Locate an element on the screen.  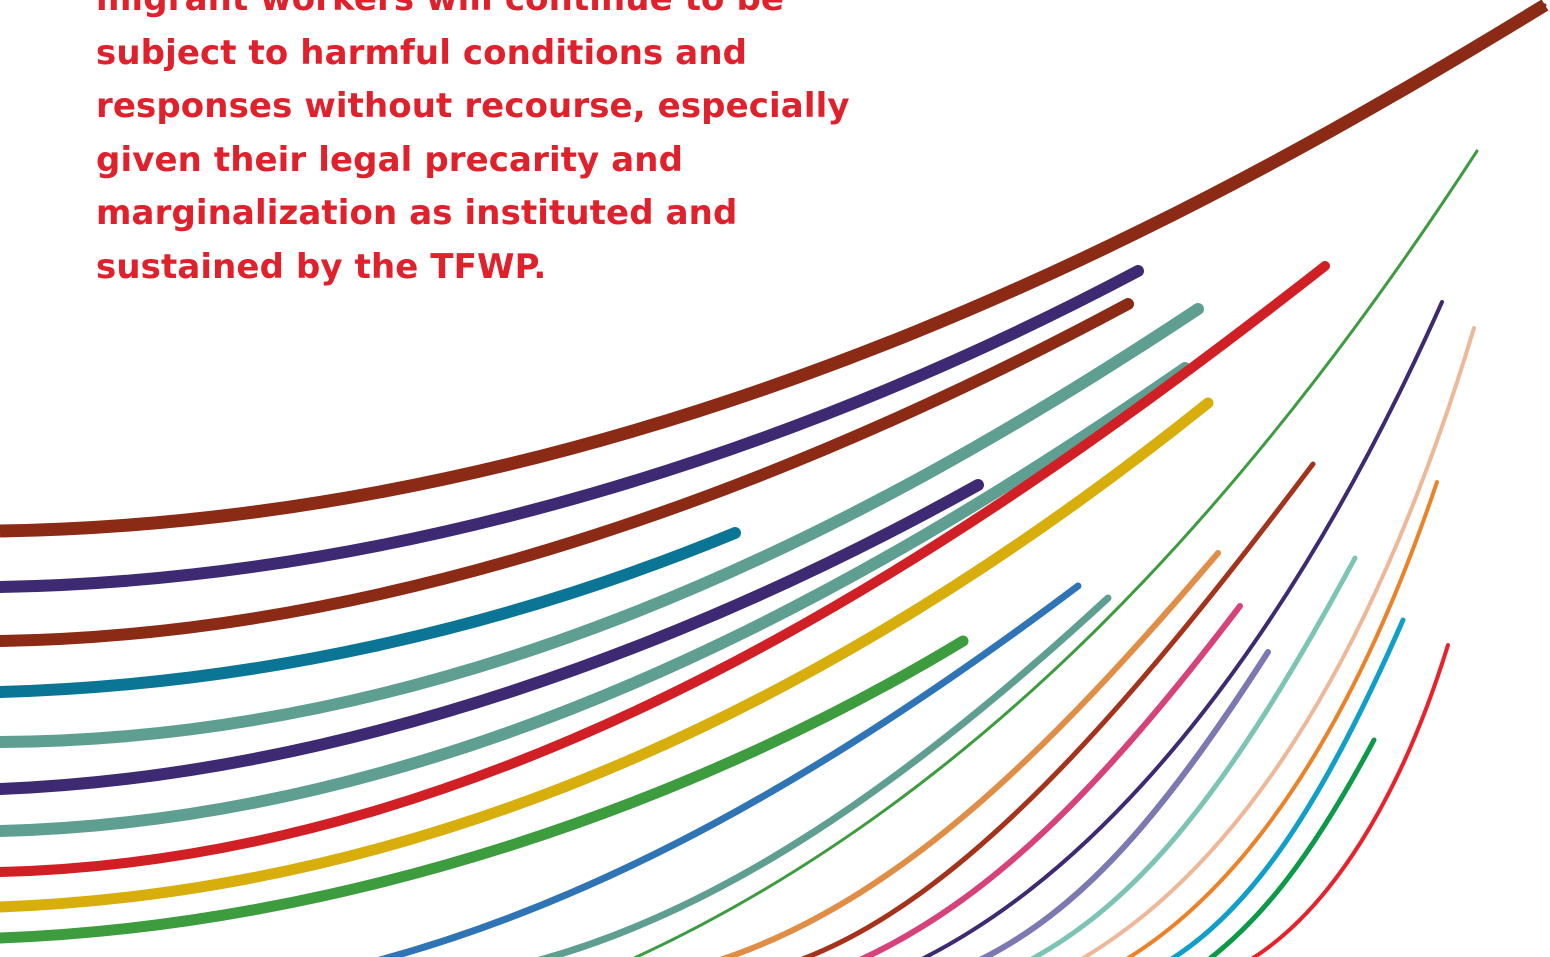
curve-cyan is located at coordinates (1288, 787).